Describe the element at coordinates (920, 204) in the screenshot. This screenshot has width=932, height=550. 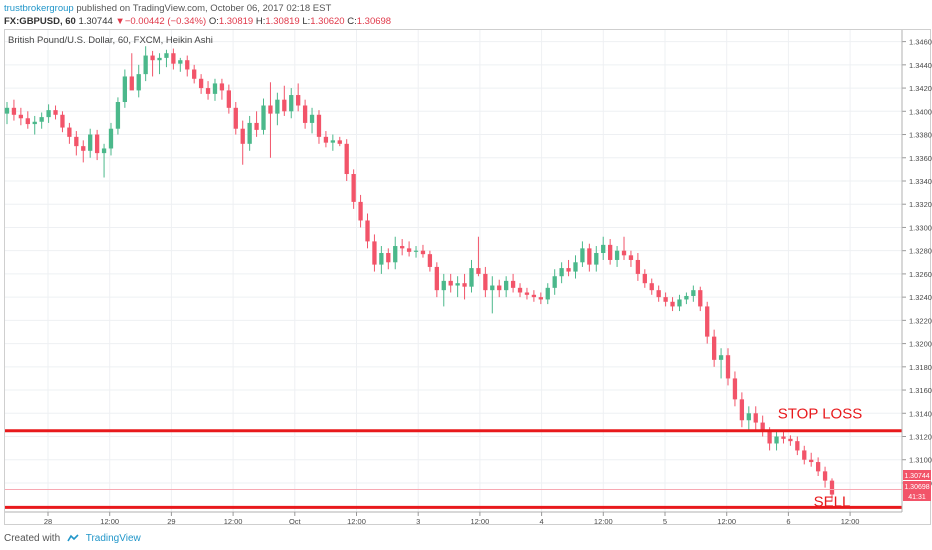
I see `y-tick-label: 1.33200` at that location.